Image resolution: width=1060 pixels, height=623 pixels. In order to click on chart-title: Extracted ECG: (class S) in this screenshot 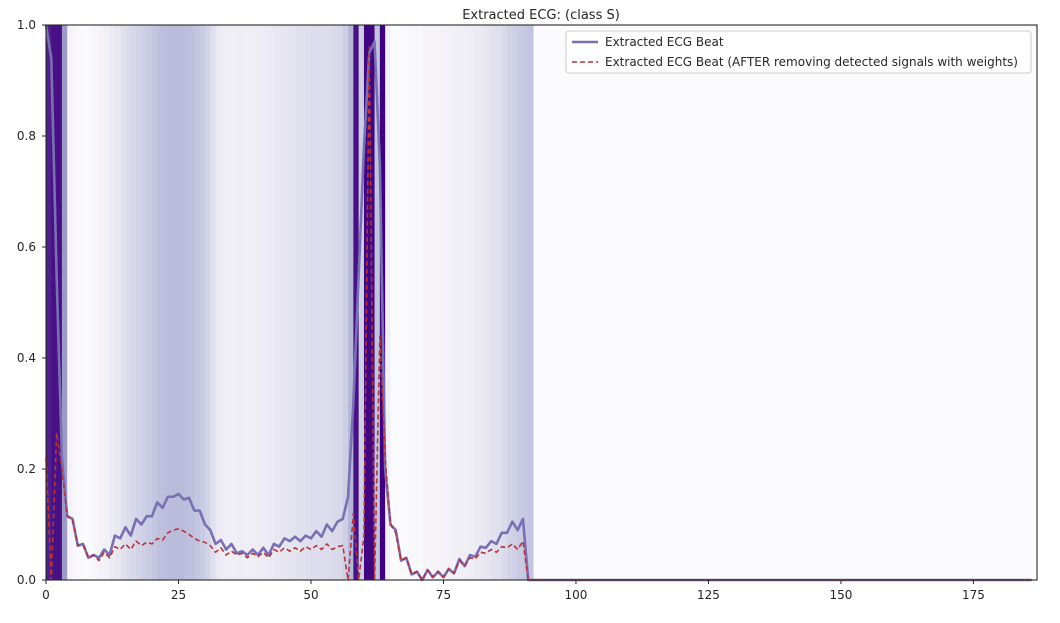, I will do `click(541, 15)`.